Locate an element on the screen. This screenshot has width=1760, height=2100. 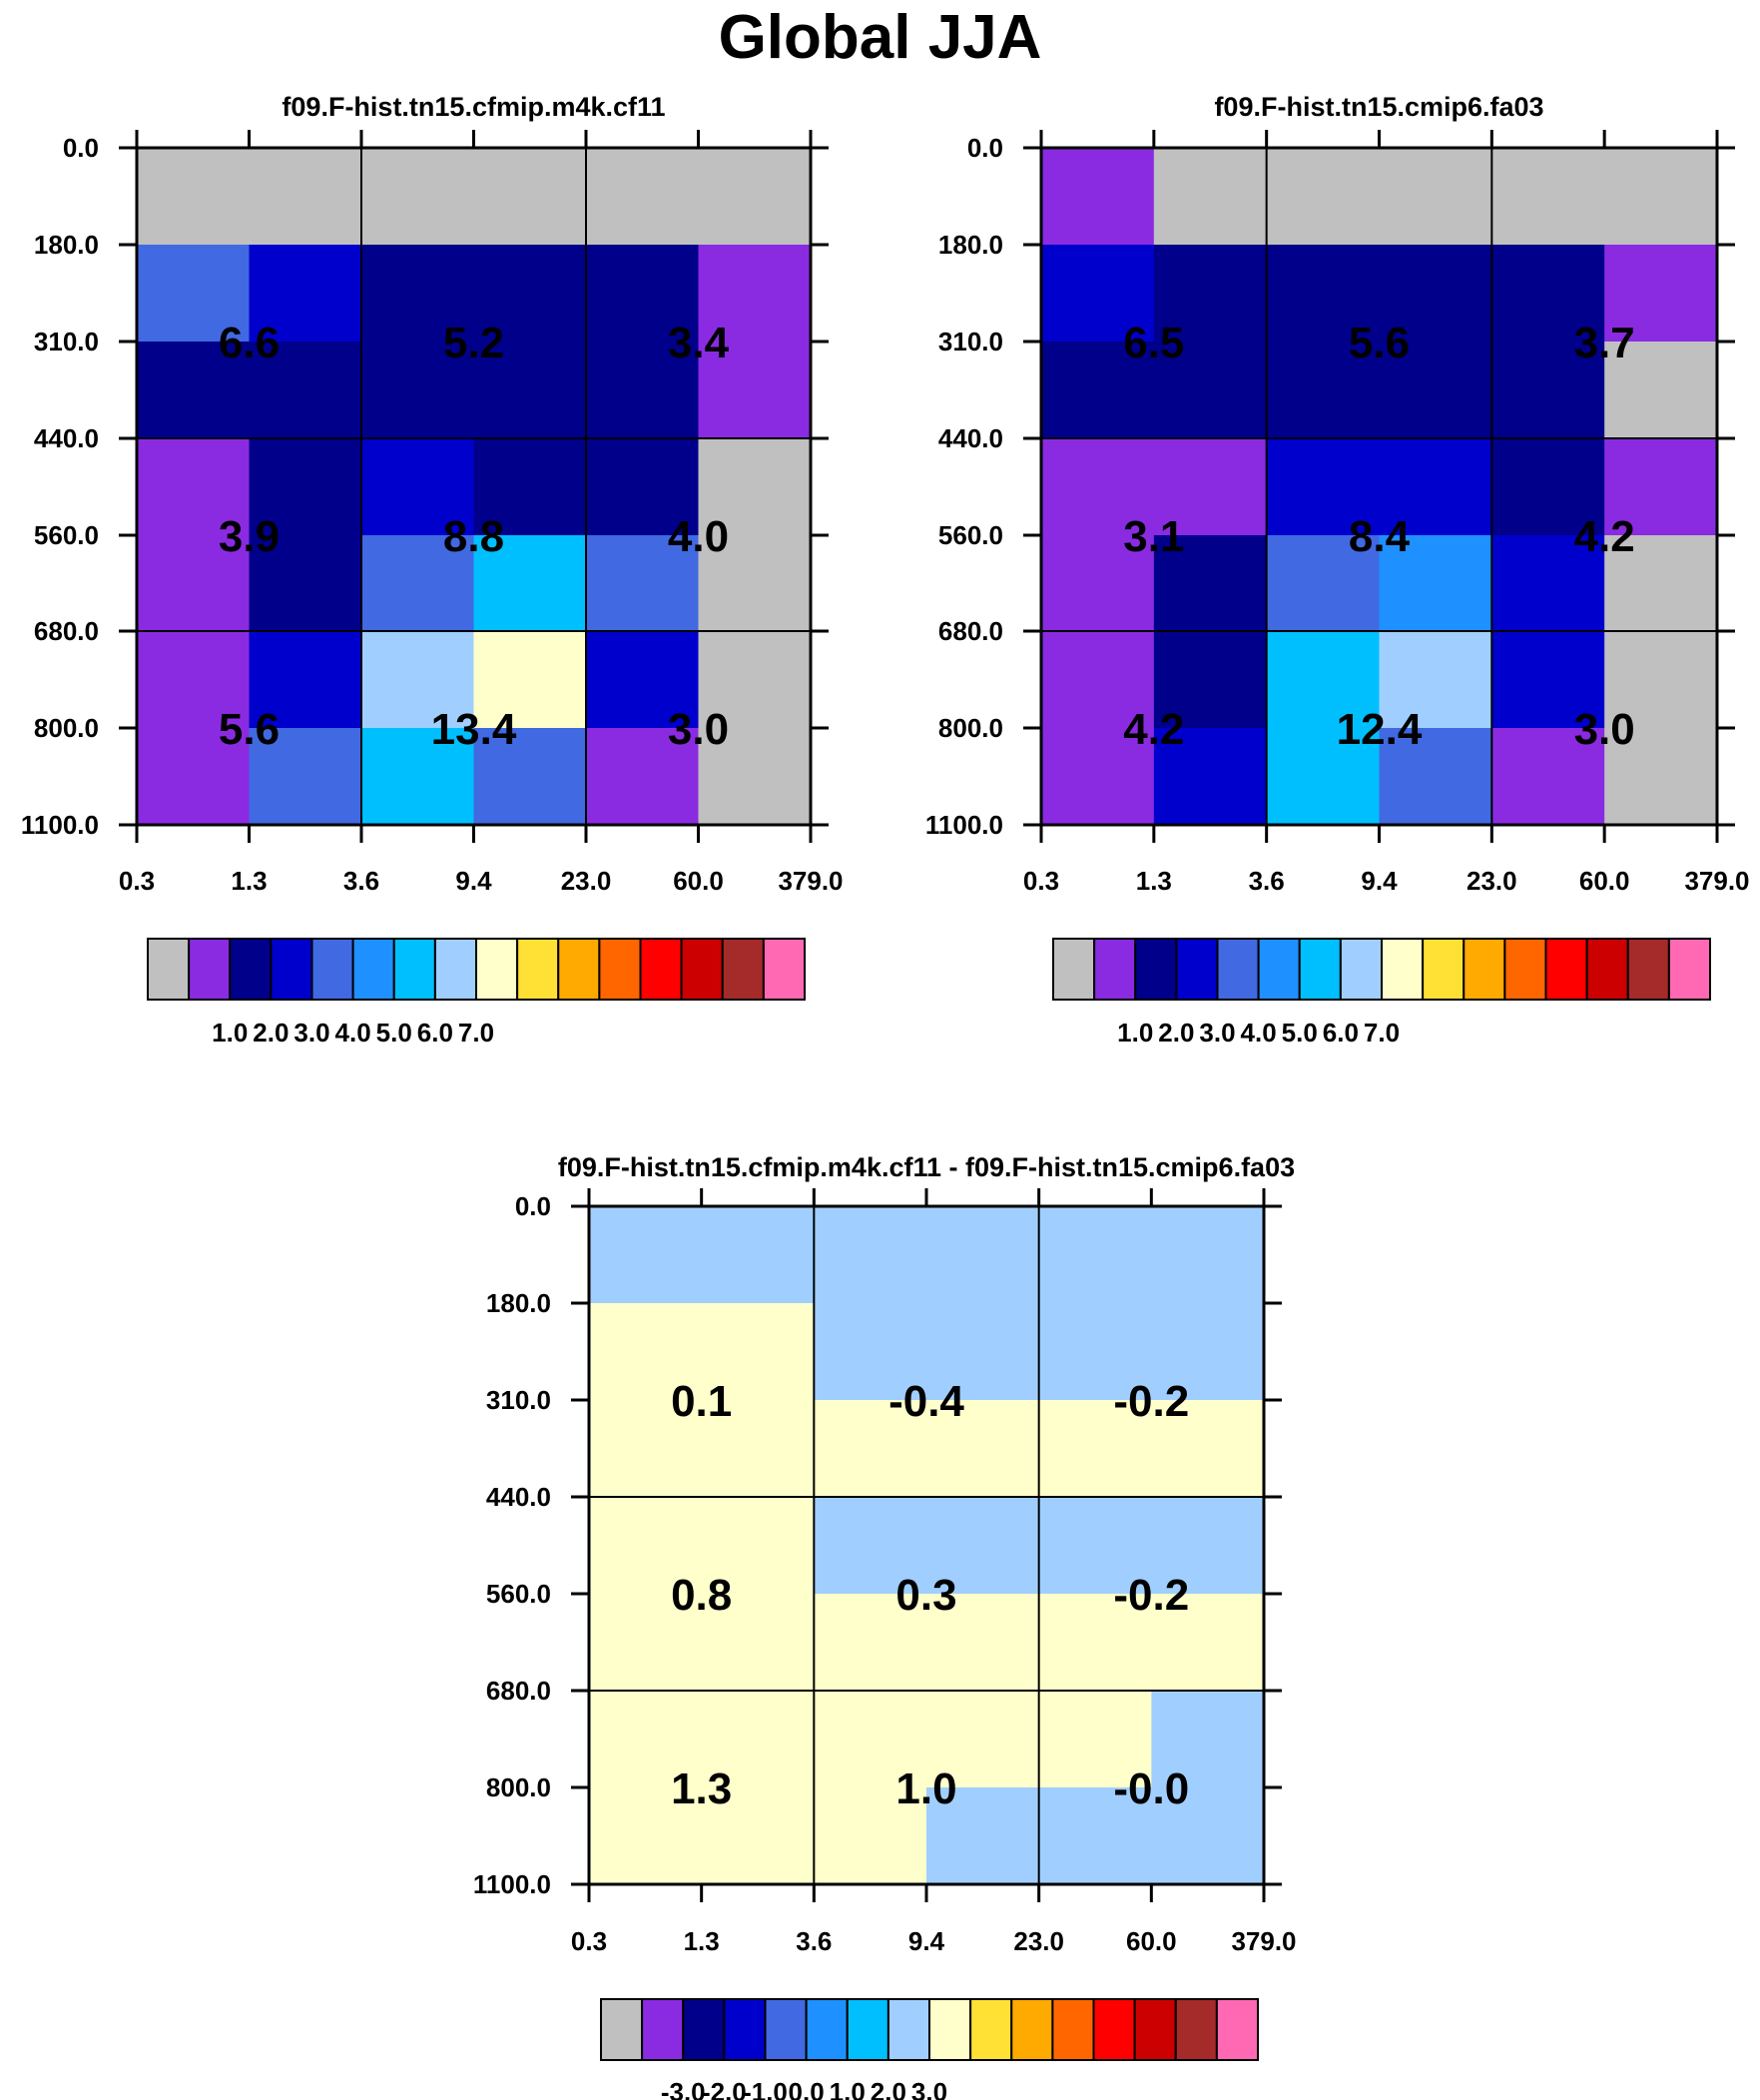
panel-3-value-label: -0.2 is located at coordinates (1151, 1401).